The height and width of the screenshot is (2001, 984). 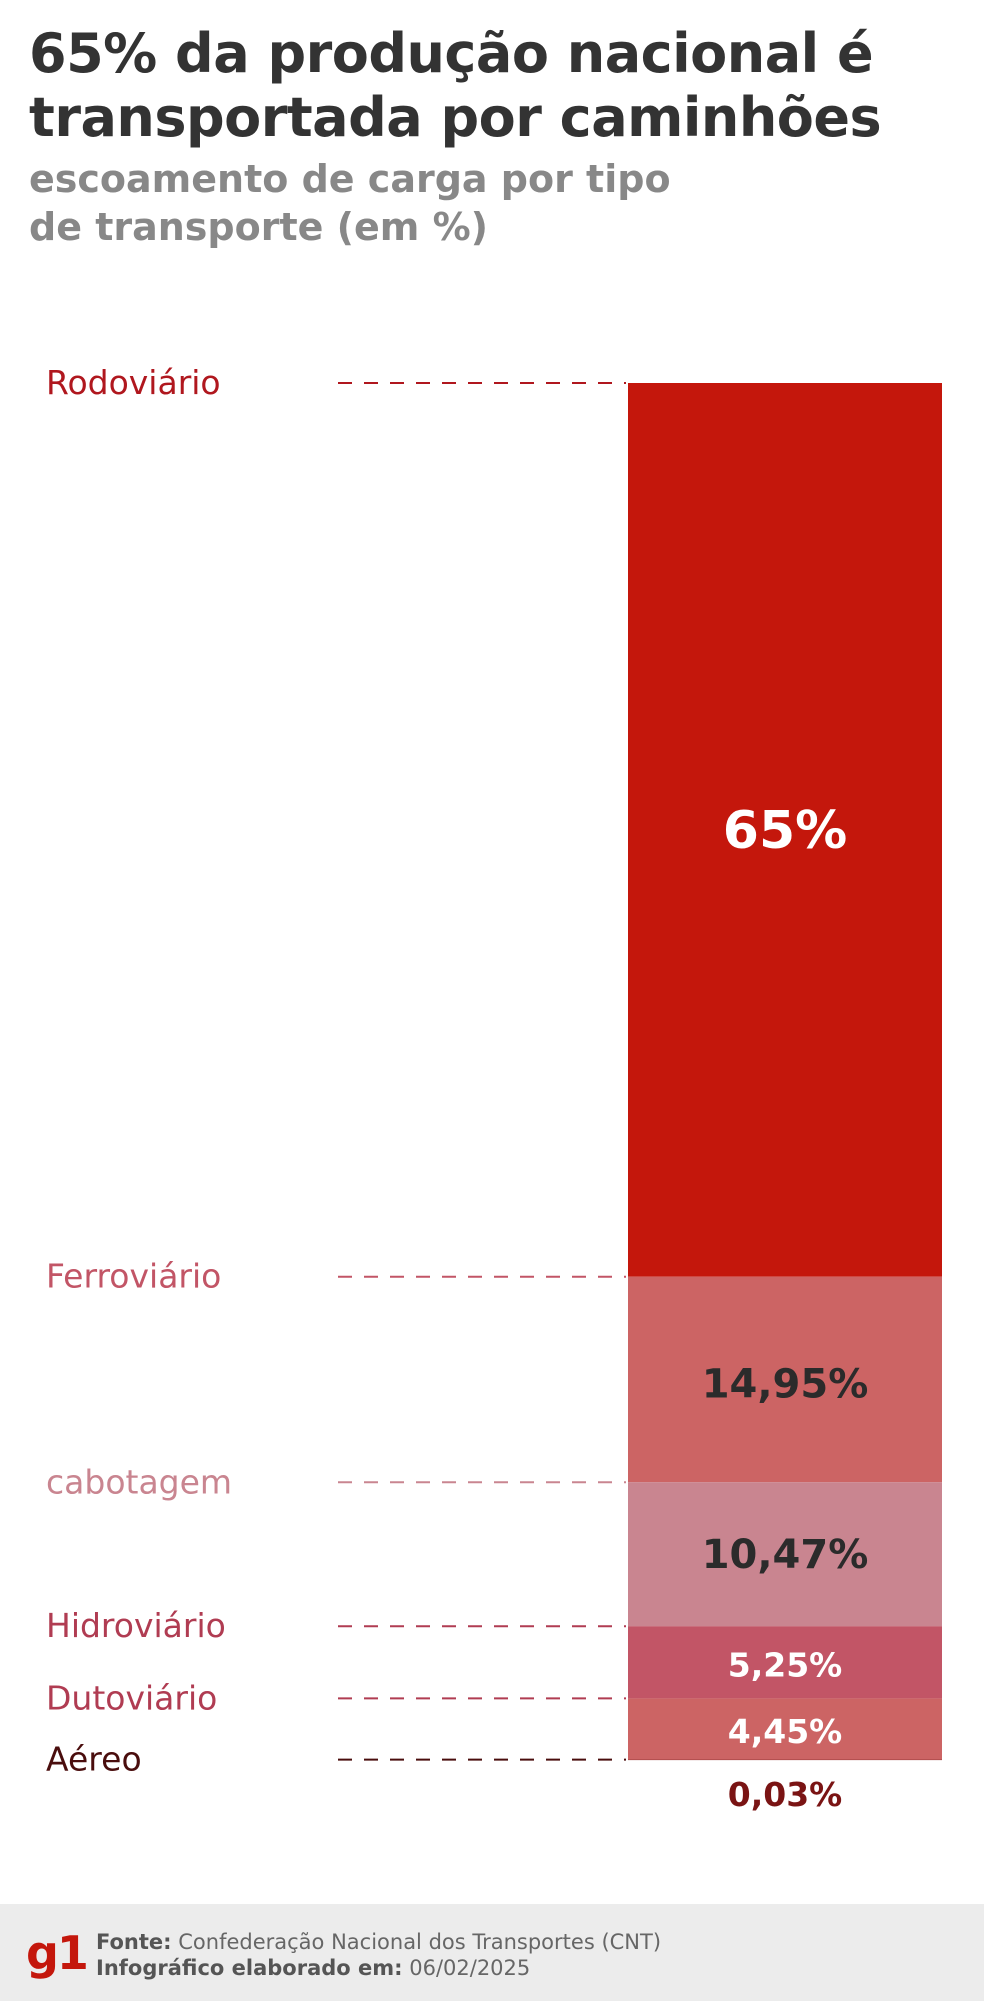 What do you see at coordinates (785, 1794) in the screenshot?
I see `value-label-aereo: 0,03%` at bounding box center [785, 1794].